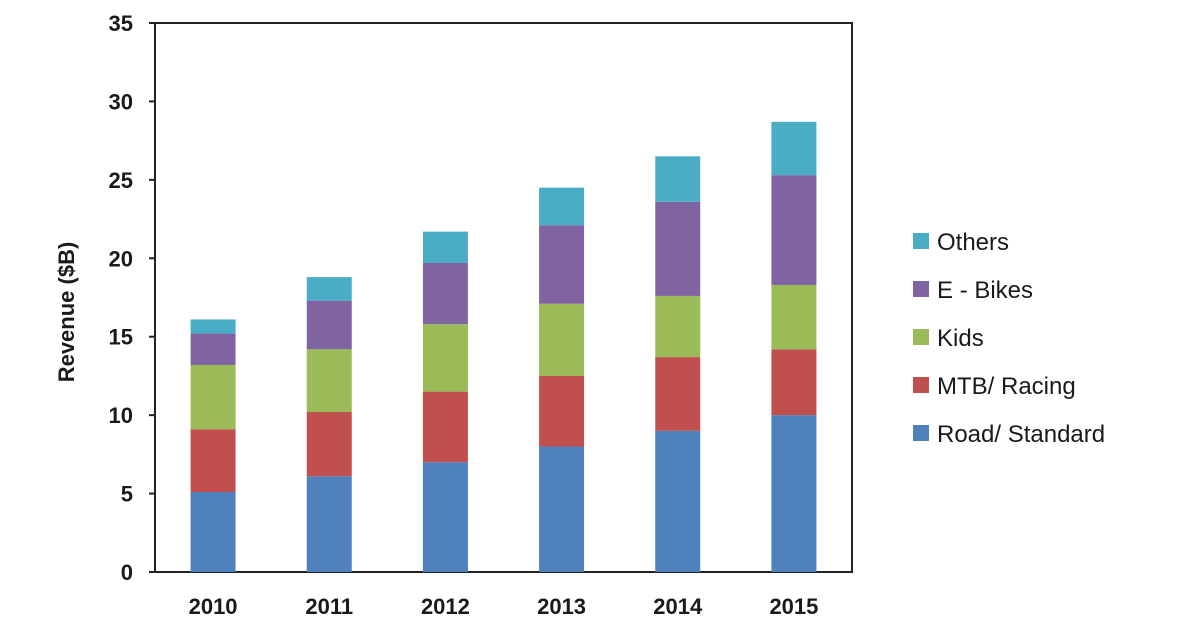  Describe the element at coordinates (121, 337) in the screenshot. I see `y-tick-label: 15` at that location.